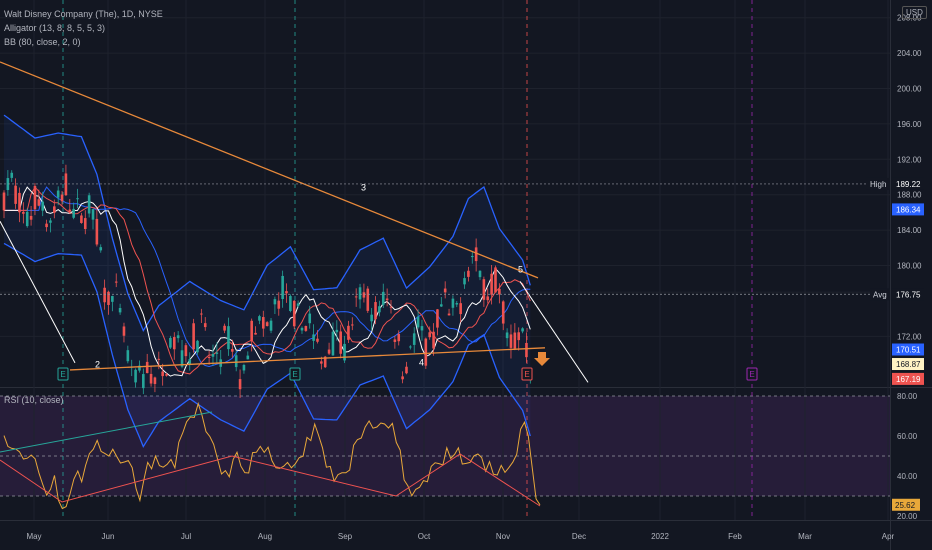 The height and width of the screenshot is (550, 932). What do you see at coordinates (909, 195) in the screenshot?
I see `y-tick-label: 188.00` at bounding box center [909, 195].